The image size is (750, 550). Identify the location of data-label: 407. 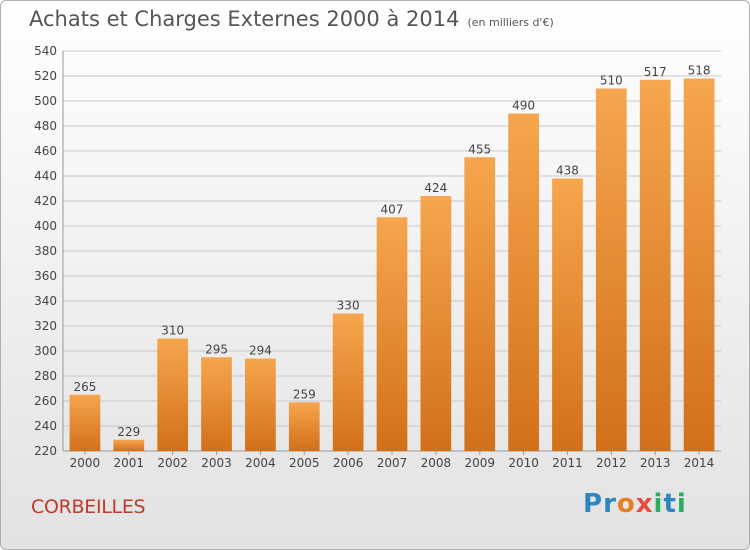
(392, 209).